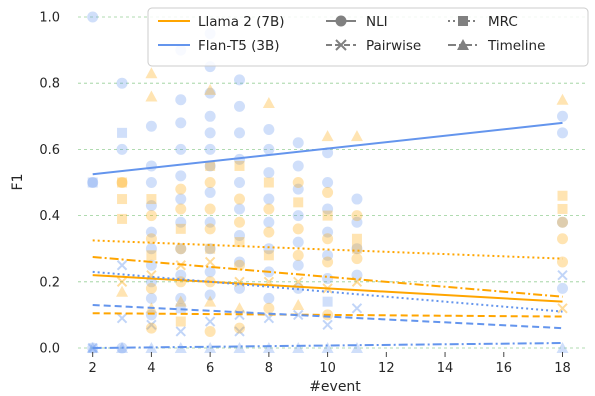 Image resolution: width=595 pixels, height=396 pixels. Describe the element at coordinates (386, 368) in the screenshot. I see `x-tick-label-5: 12` at that location.